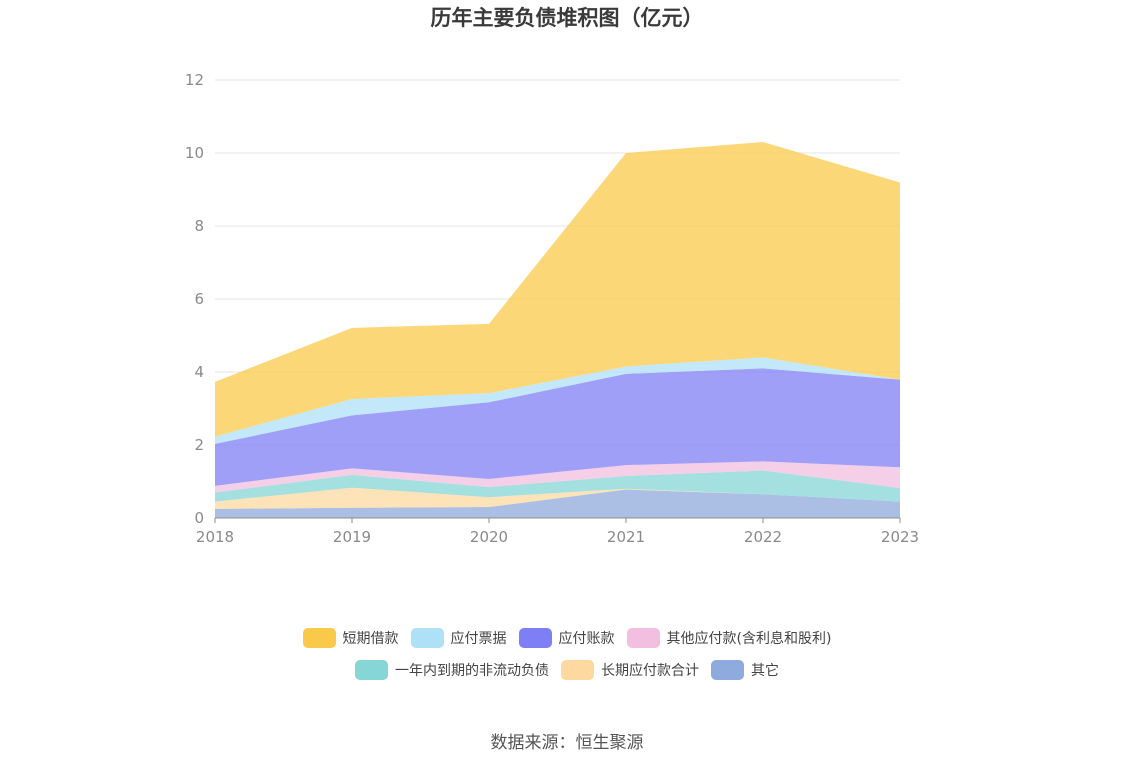 This screenshot has height=766, width=1134. What do you see at coordinates (567, 18) in the screenshot?
I see `chart-title: 历年主要负债堆积图（亿元）` at bounding box center [567, 18].